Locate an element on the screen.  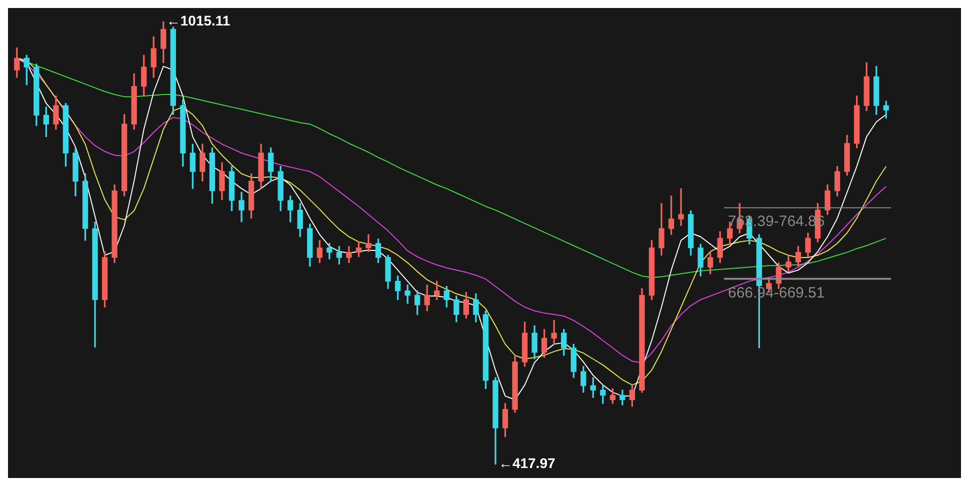
annotation: ←1015.11 is located at coordinates (198, 20).